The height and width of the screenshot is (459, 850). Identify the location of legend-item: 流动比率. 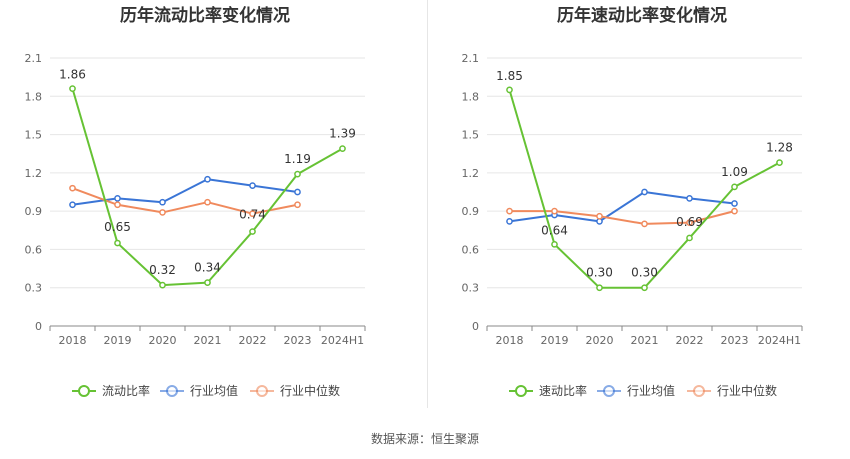
(111, 390).